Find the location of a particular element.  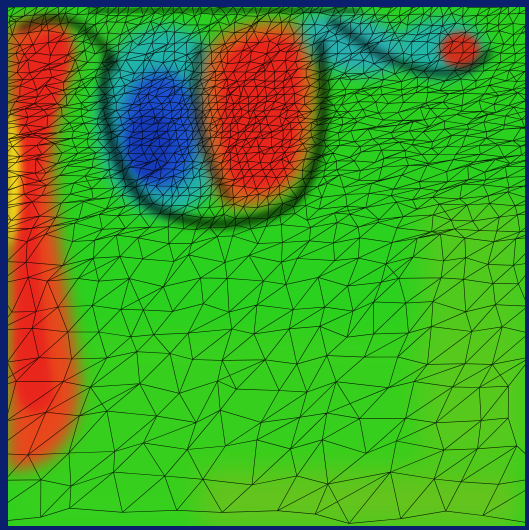

small-vortex-red is located at coordinates (460, 50).